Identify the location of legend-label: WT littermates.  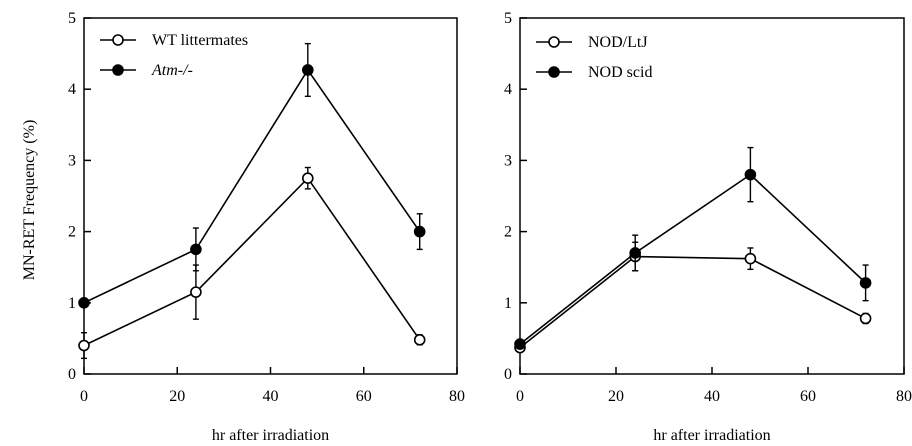
(200, 40).